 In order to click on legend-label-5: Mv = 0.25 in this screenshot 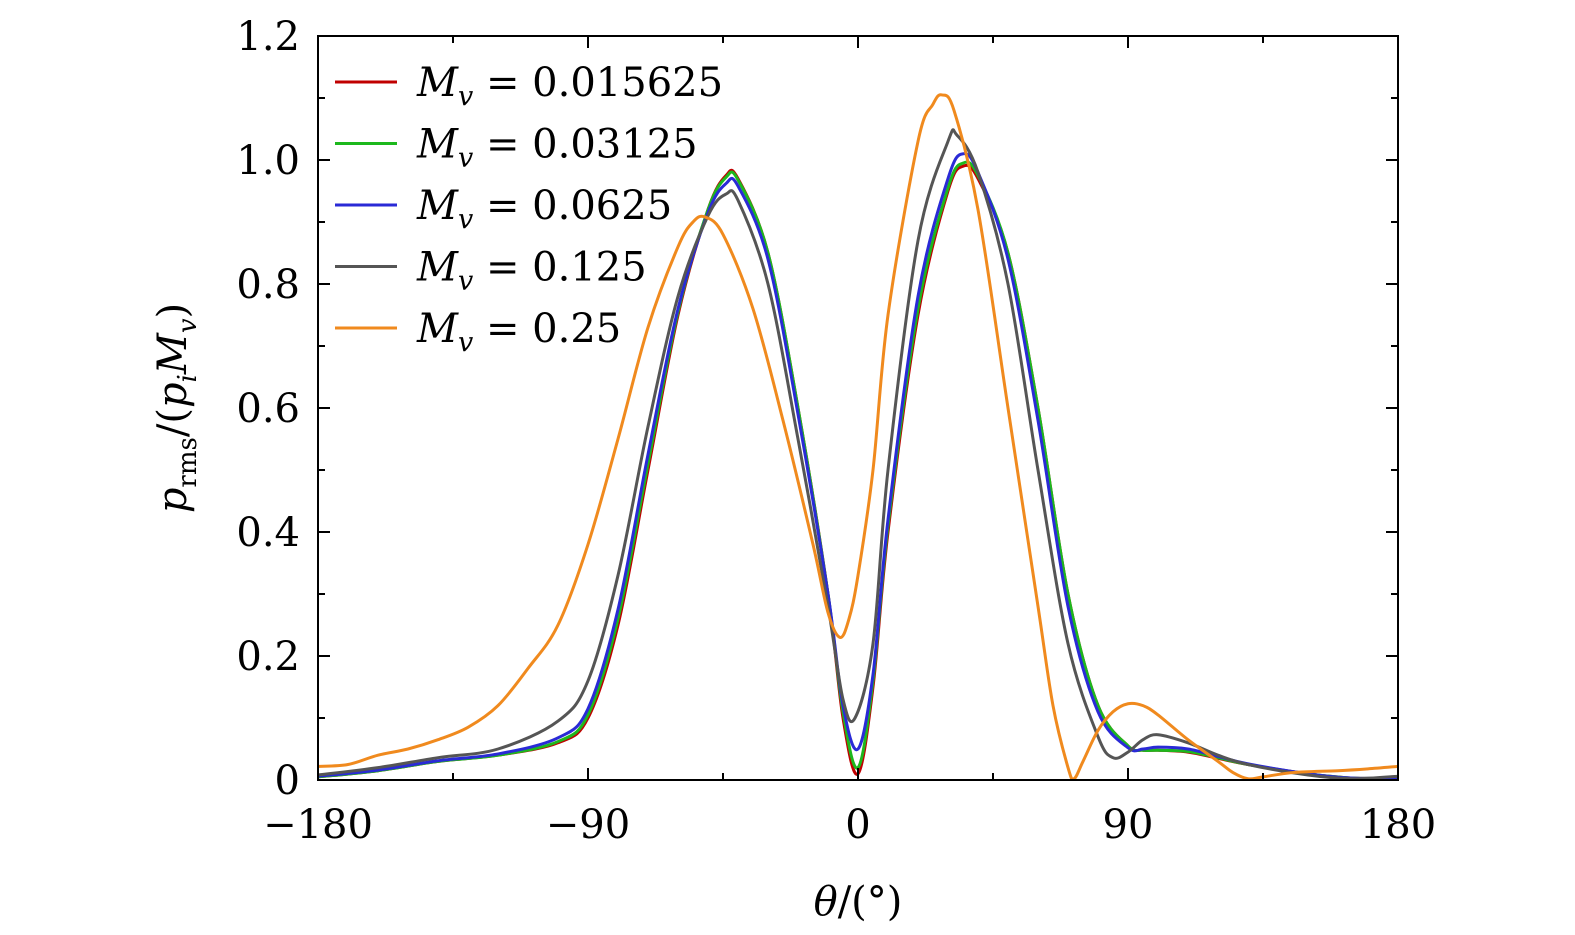, I will do `click(518, 332)`.